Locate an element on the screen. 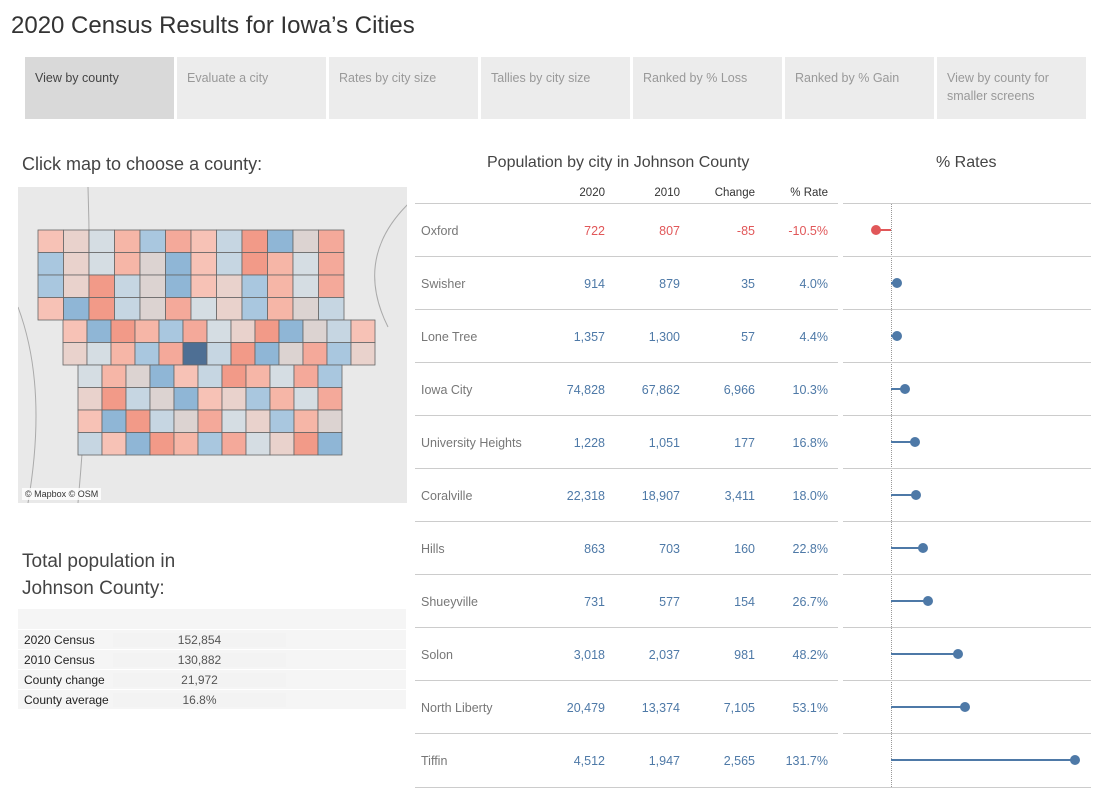 The image size is (1109, 805). table-row: Tiffin 4,512 1,947 2,565 131.7% is located at coordinates (626, 759).